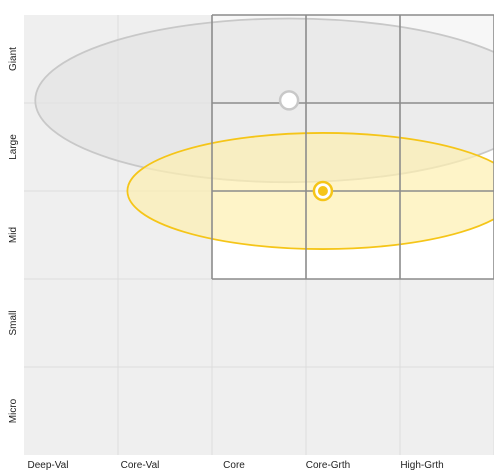  I want to click on y-tick-label: Mid, so click(13, 235).